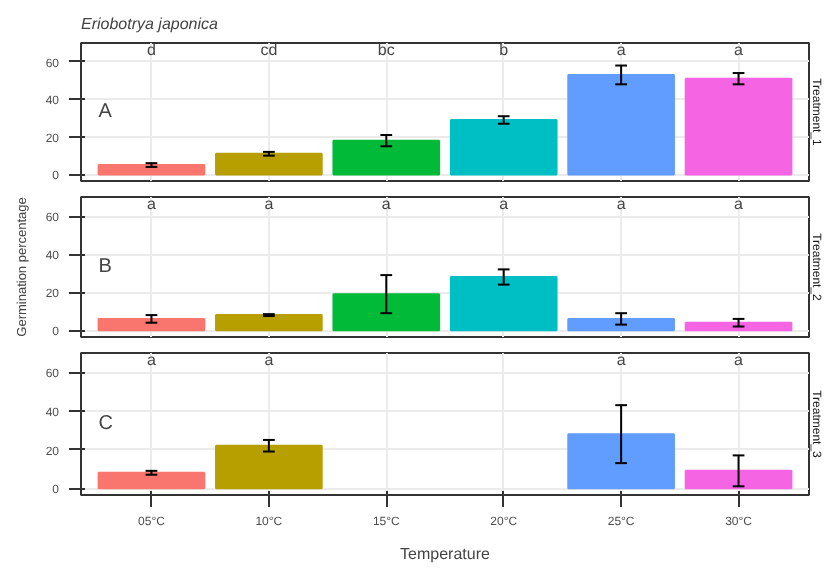 Image resolution: width=836 pixels, height=568 pixels. I want to click on annotation: b, so click(504, 49).